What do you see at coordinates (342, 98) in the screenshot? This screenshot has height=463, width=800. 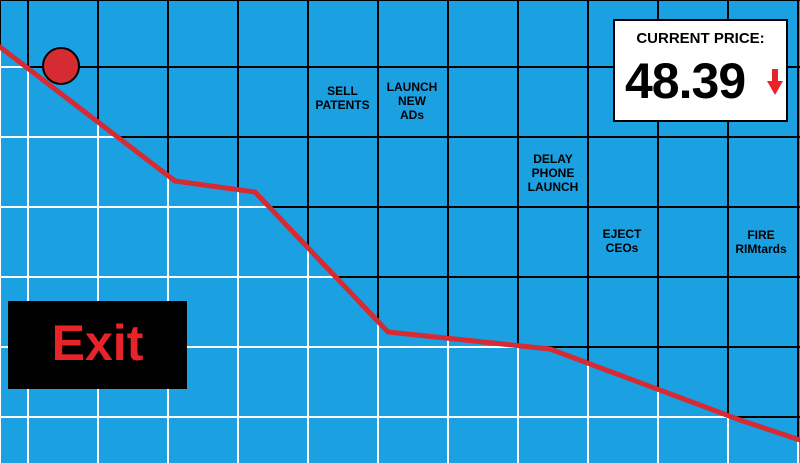 I see `event-sell-patents: SELL PATENTS` at bounding box center [342, 98].